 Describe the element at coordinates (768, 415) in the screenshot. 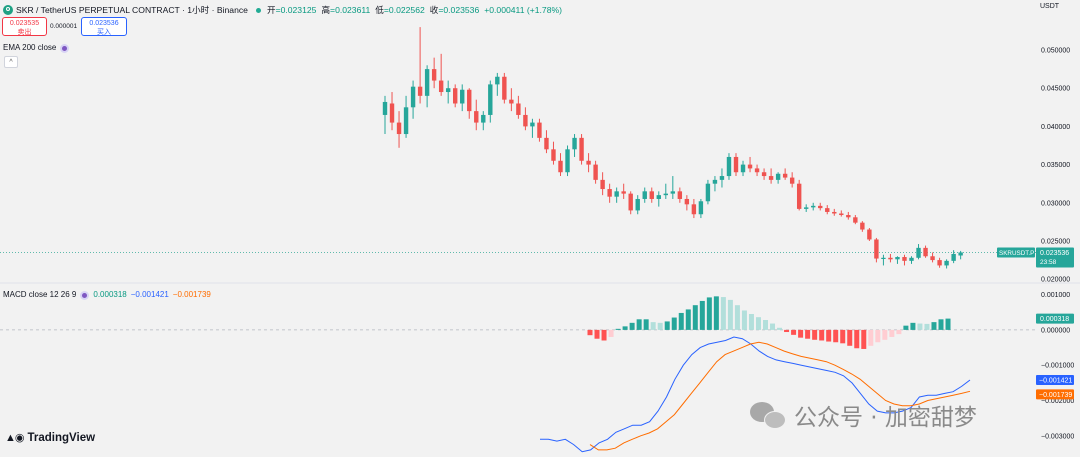

I see `wechat-icon` at that location.